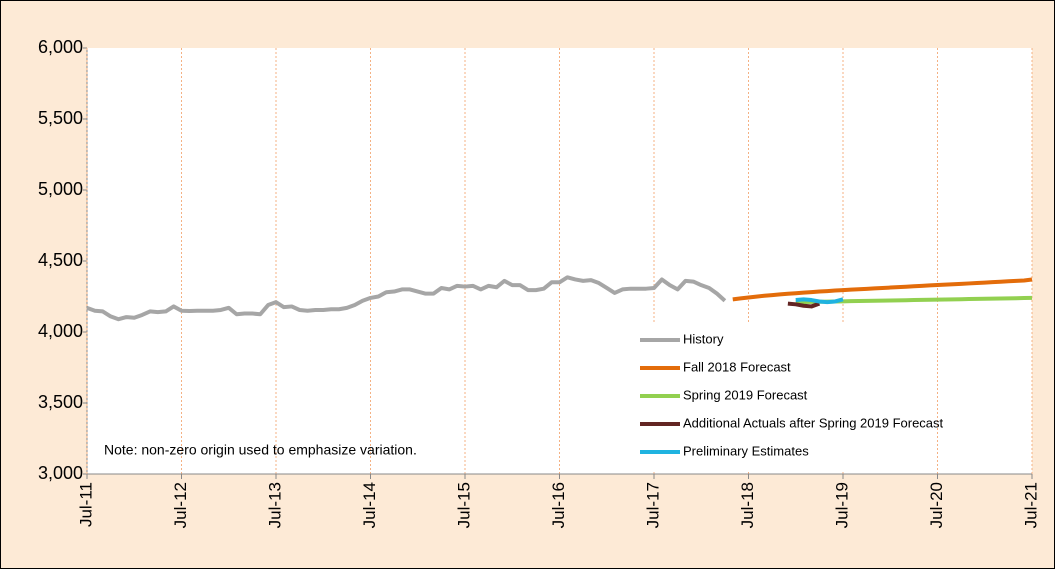 This screenshot has height=569, width=1055. I want to click on x-tick-label: Jul-15, so click(463, 505).